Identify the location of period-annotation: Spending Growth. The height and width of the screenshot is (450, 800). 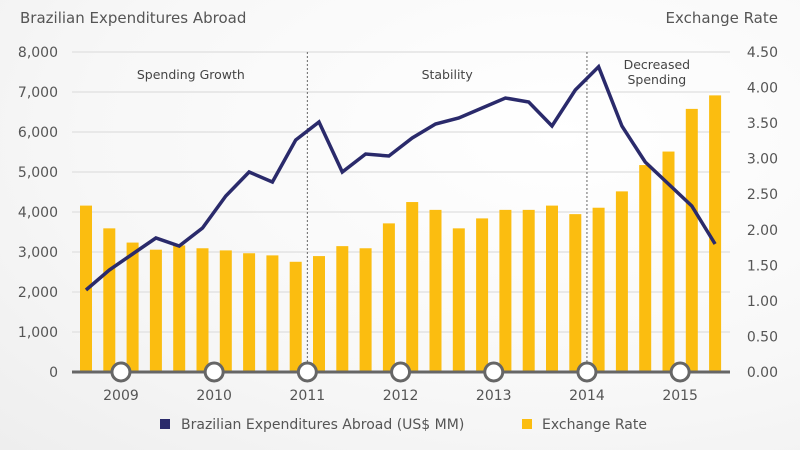
(191, 74).